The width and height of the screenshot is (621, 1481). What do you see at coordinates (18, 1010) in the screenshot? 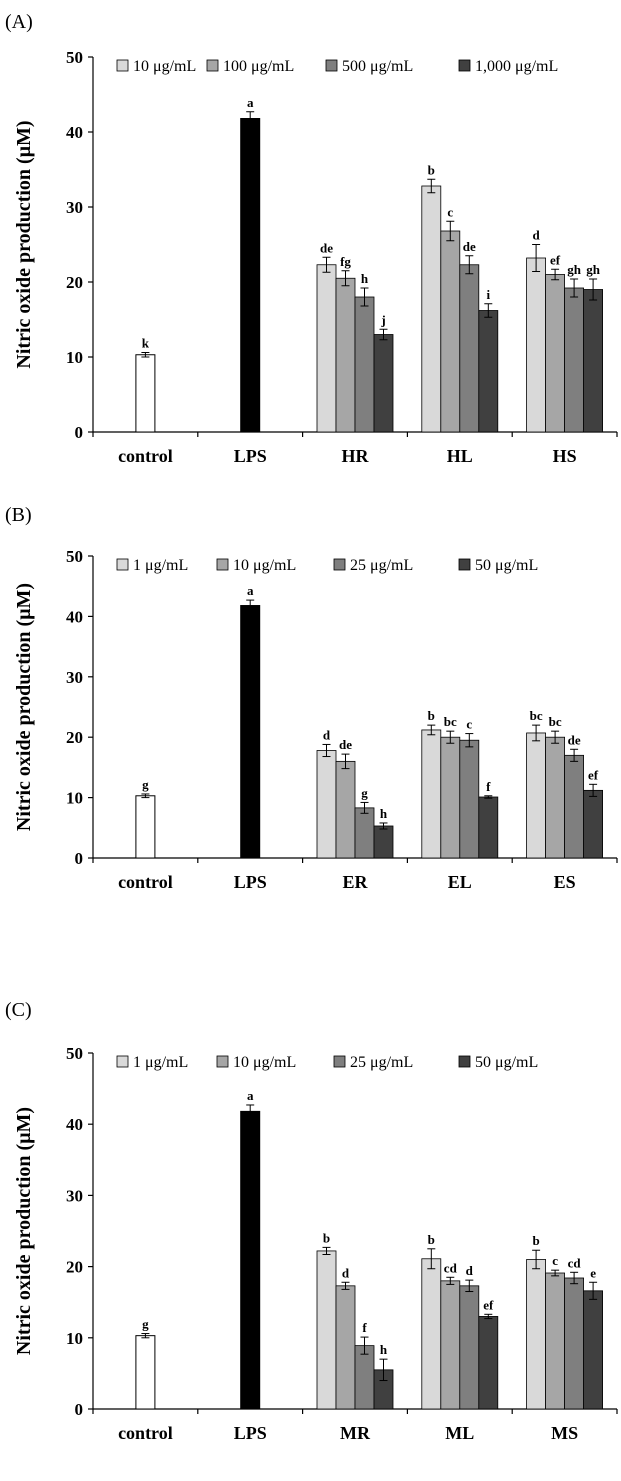
I see `panel-label: (C)` at bounding box center [18, 1010].